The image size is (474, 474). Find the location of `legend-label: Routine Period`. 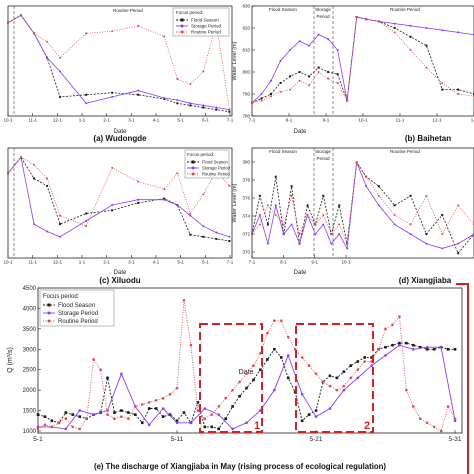

legend-label: Routine Period is located at coordinates (206, 32).